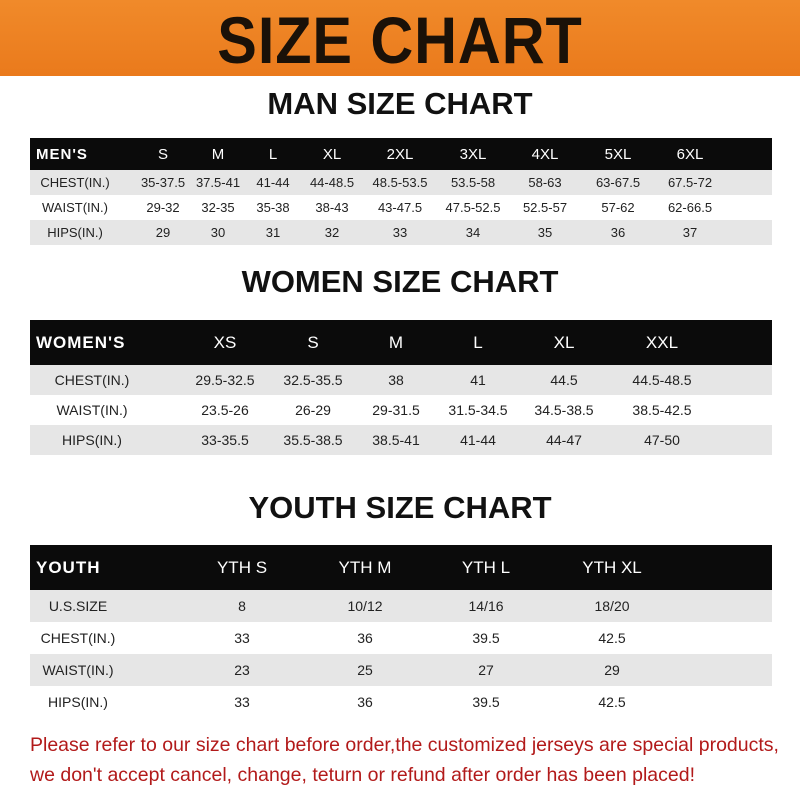  I want to click on table-cell: 48.5-53.5, so click(400, 182).